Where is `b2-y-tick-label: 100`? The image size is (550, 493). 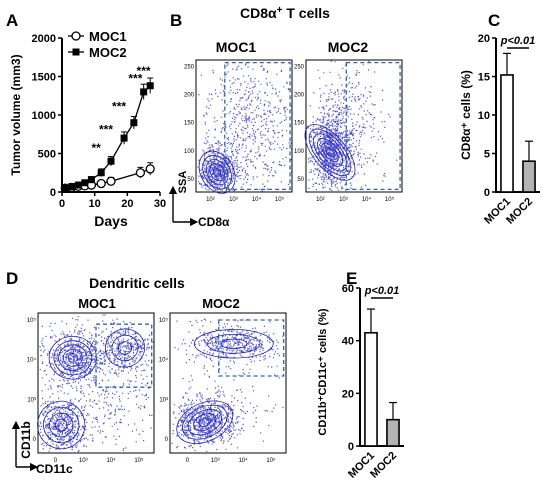
b2-y-tick-label: 100 is located at coordinates (299, 152).